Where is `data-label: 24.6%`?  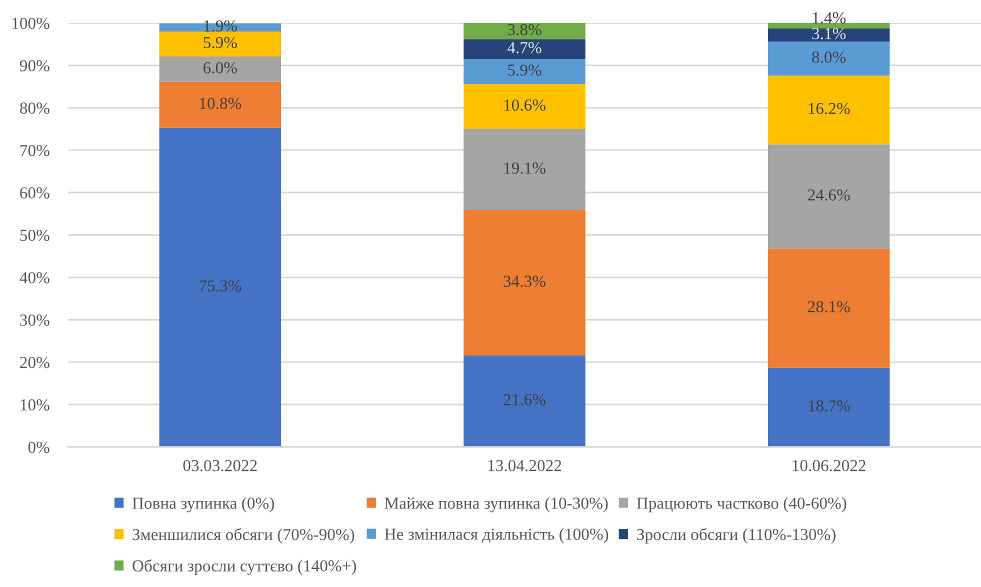
data-label: 24.6% is located at coordinates (829, 195).